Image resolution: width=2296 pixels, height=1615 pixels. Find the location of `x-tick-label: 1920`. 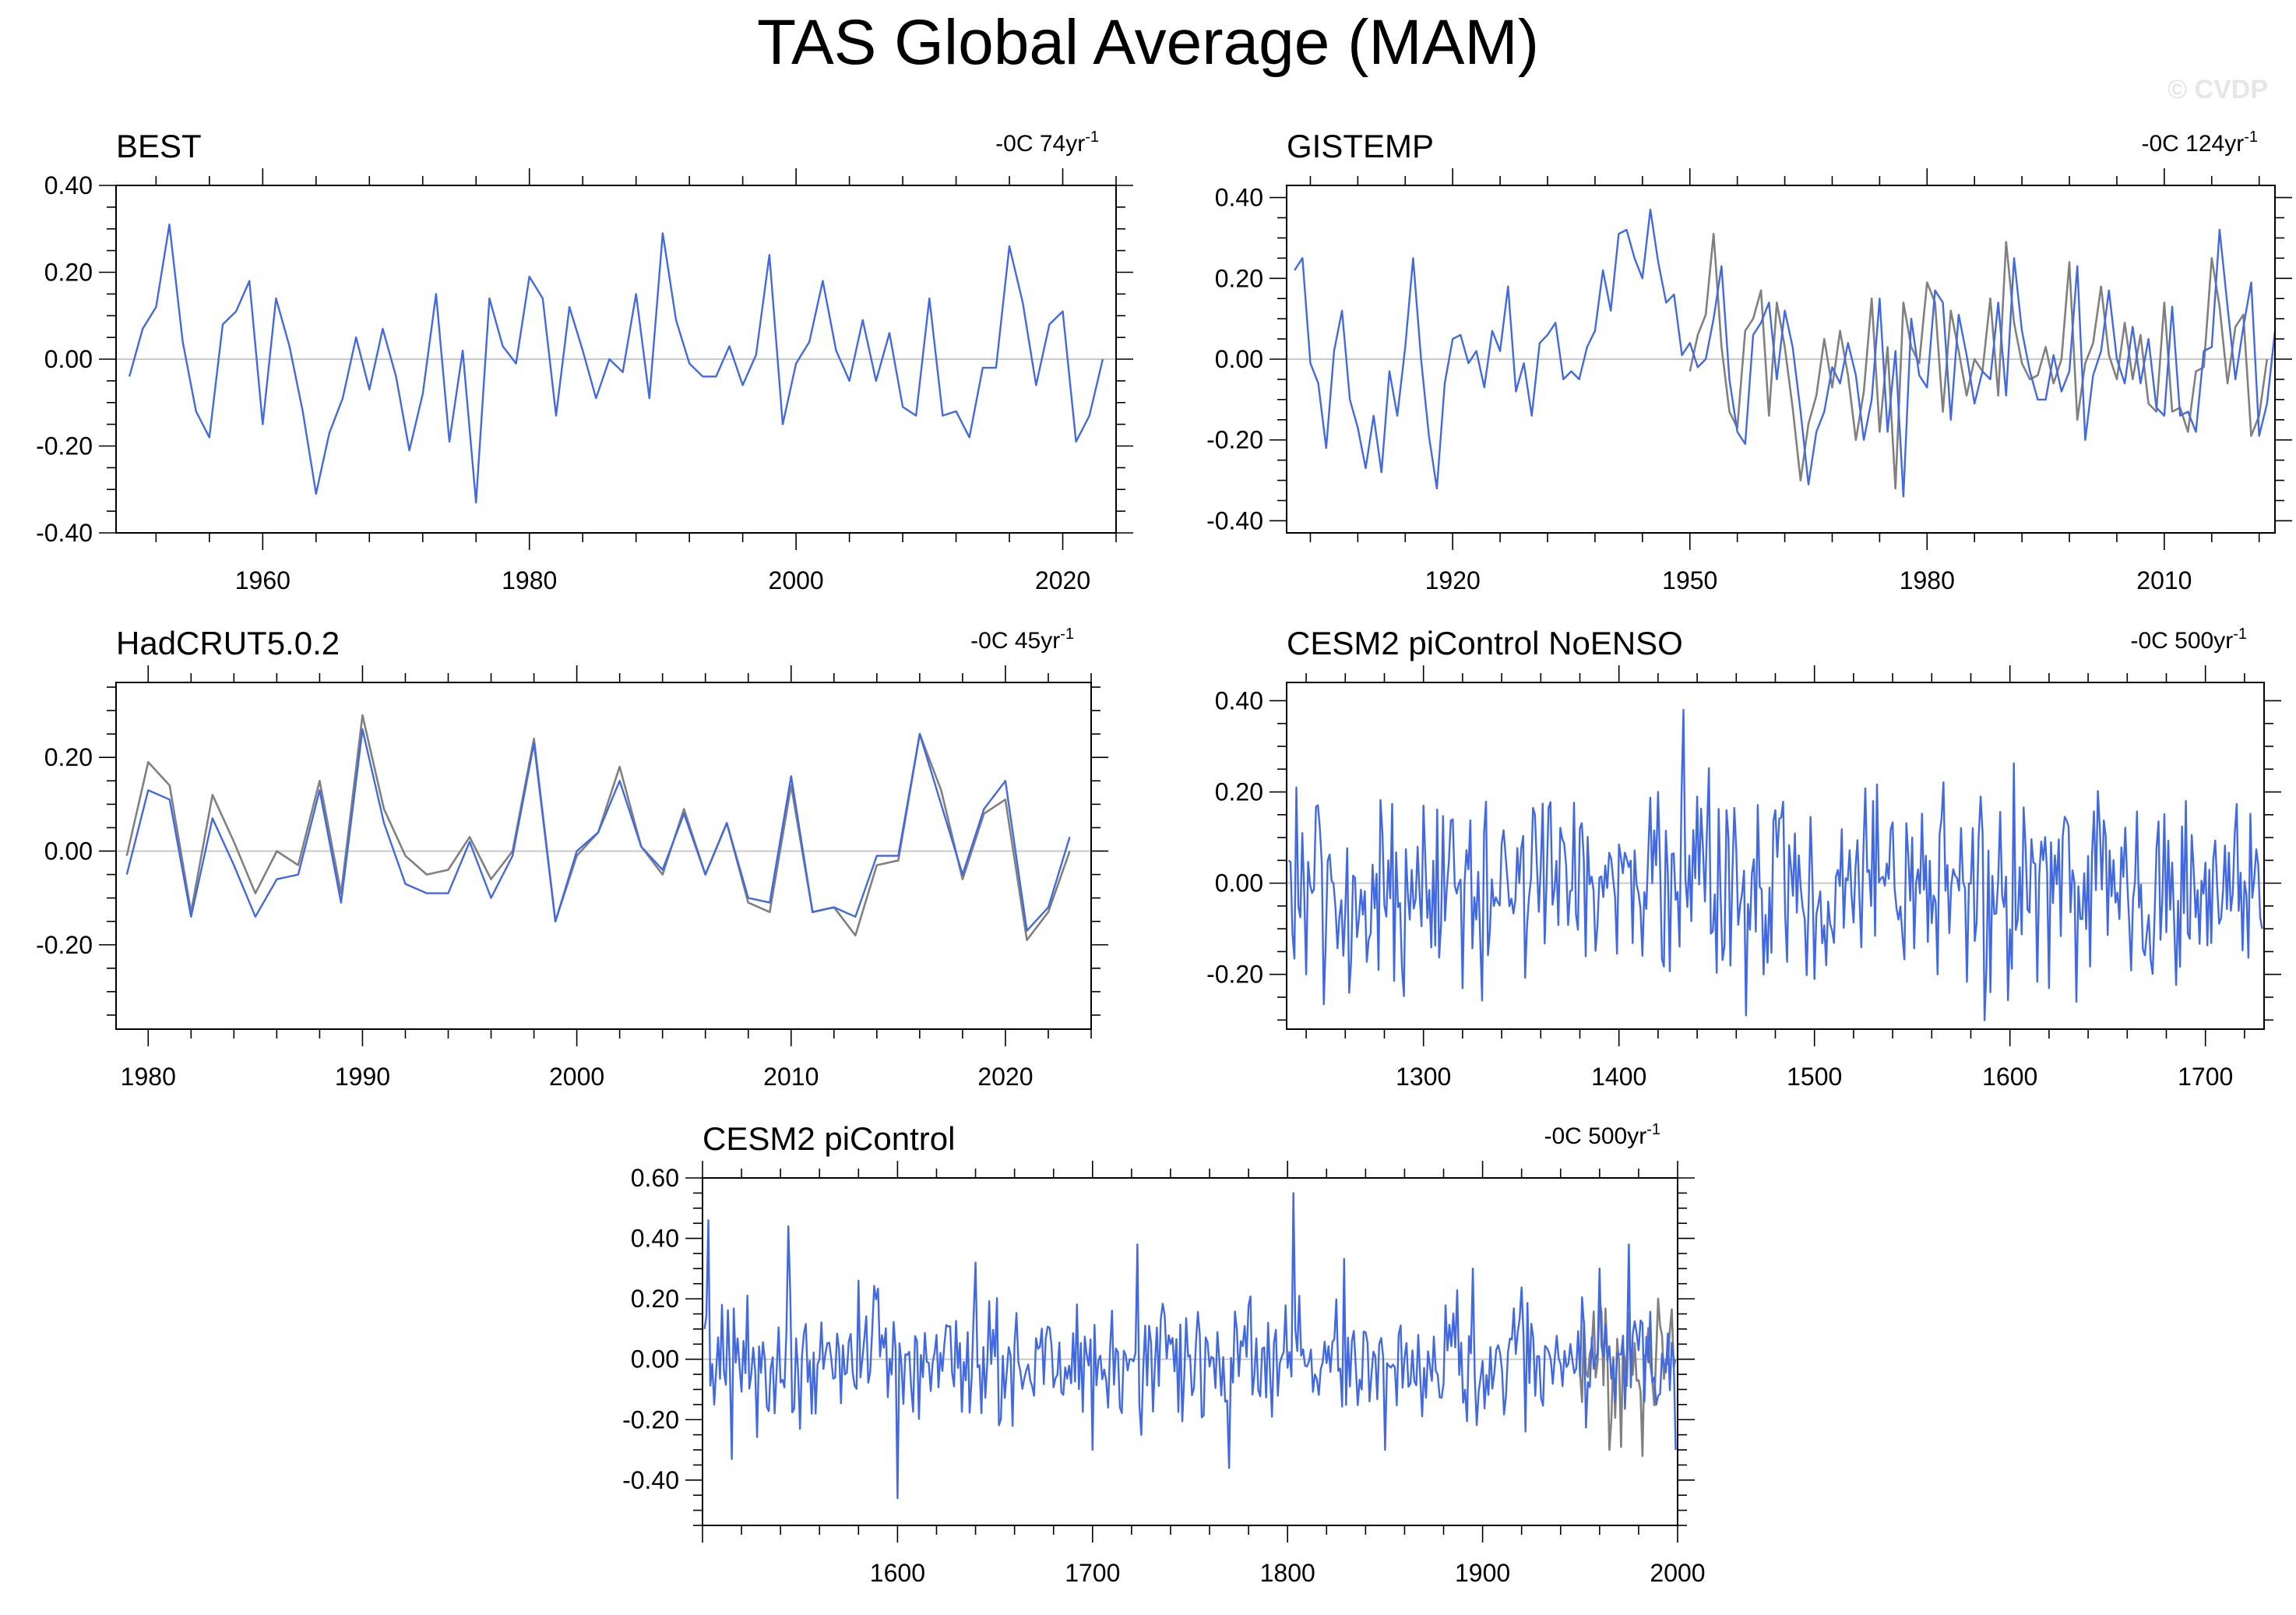

x-tick-label: 1920 is located at coordinates (1453, 580).